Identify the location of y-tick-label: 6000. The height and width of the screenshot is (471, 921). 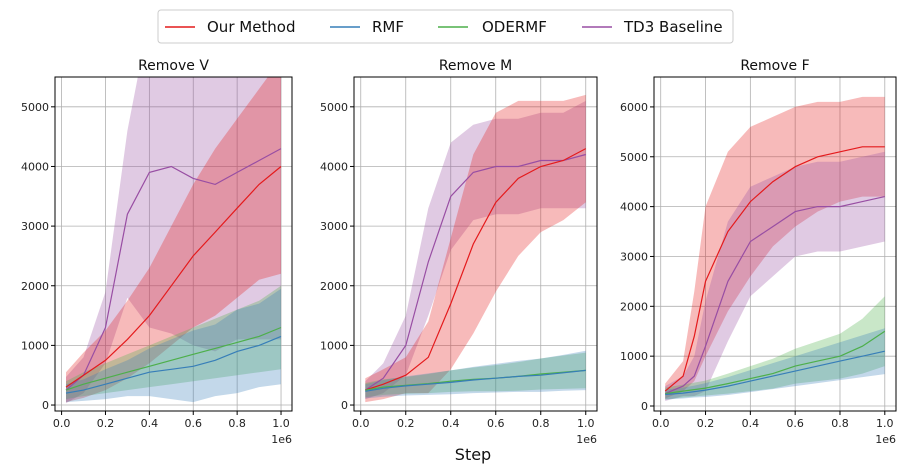
(634, 107).